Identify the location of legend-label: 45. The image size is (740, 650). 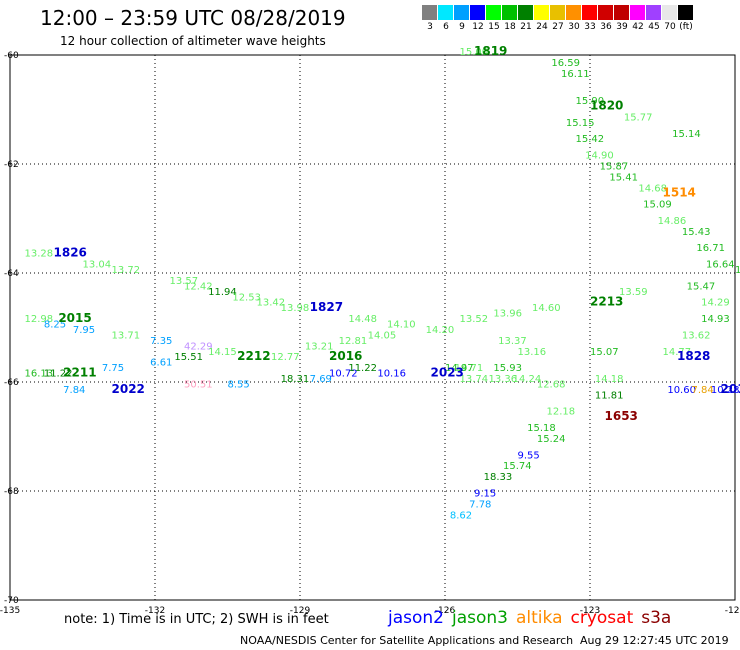
(654, 27).